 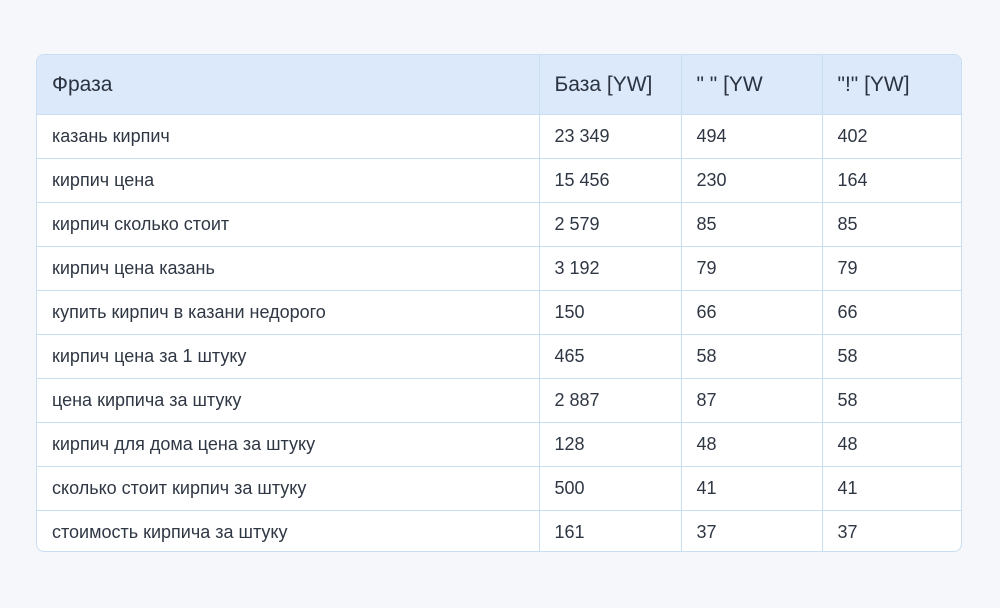 I want to click on table-row: кирпич для дома цена за штуку 128 48 48, so click(x=499, y=444).